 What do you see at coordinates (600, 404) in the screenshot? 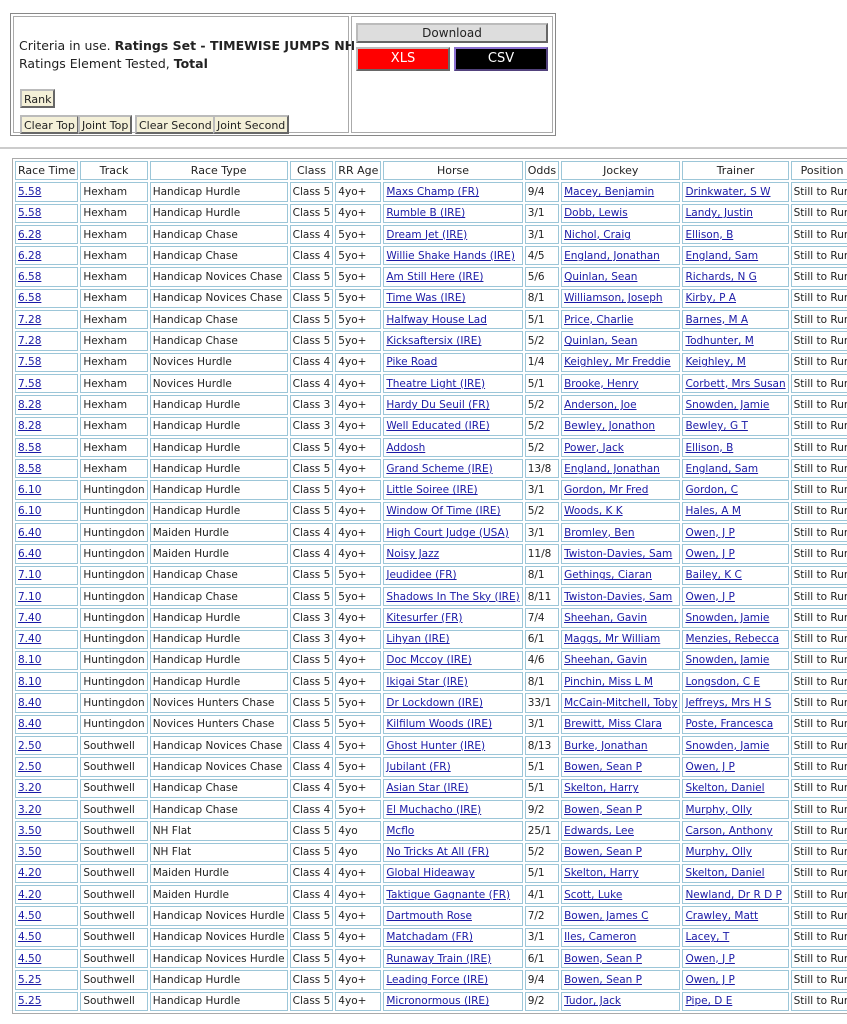
I see `jockey-link: Anderson, Joe` at bounding box center [600, 404].